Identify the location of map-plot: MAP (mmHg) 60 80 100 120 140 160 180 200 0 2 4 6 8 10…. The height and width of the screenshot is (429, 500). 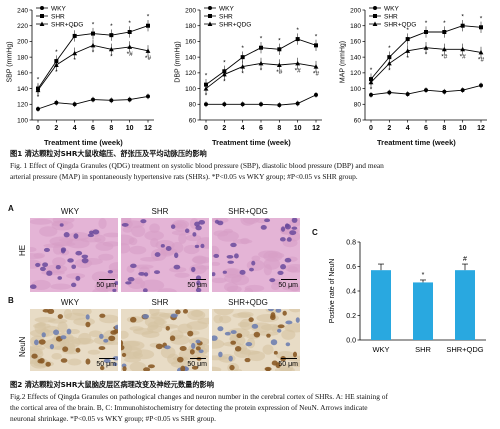
(417, 74).